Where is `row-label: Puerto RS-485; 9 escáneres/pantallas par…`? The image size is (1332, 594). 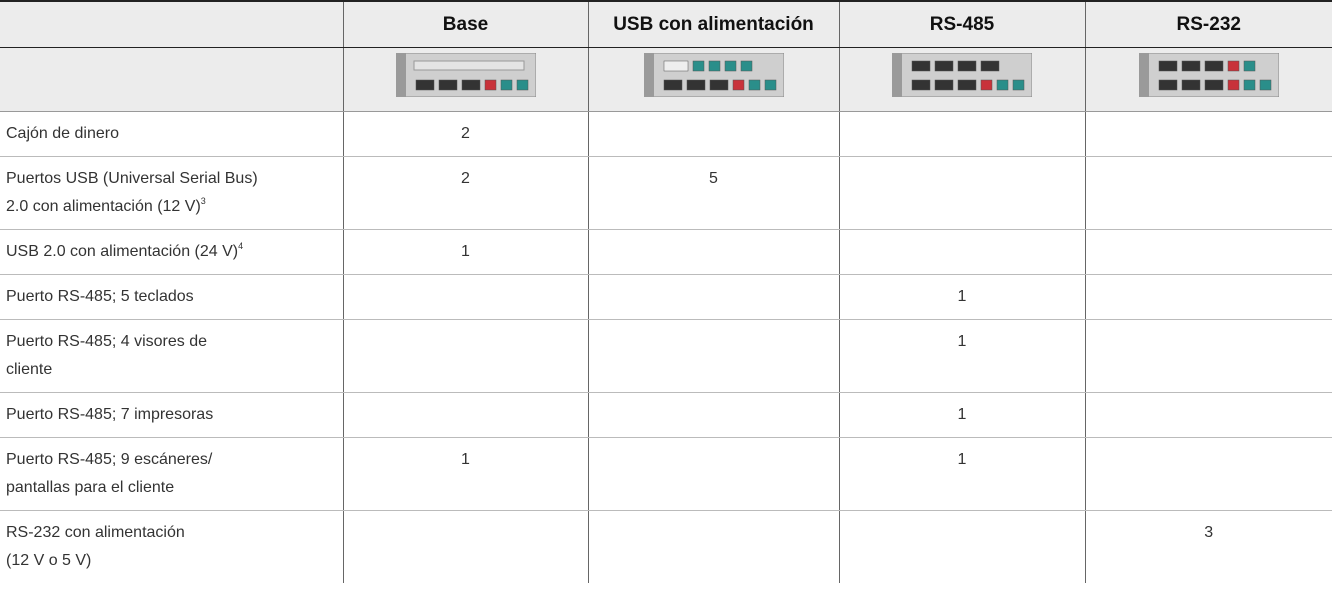
row-label: Puerto RS-485; 9 escáneres/pantallas par… is located at coordinates (171, 474).